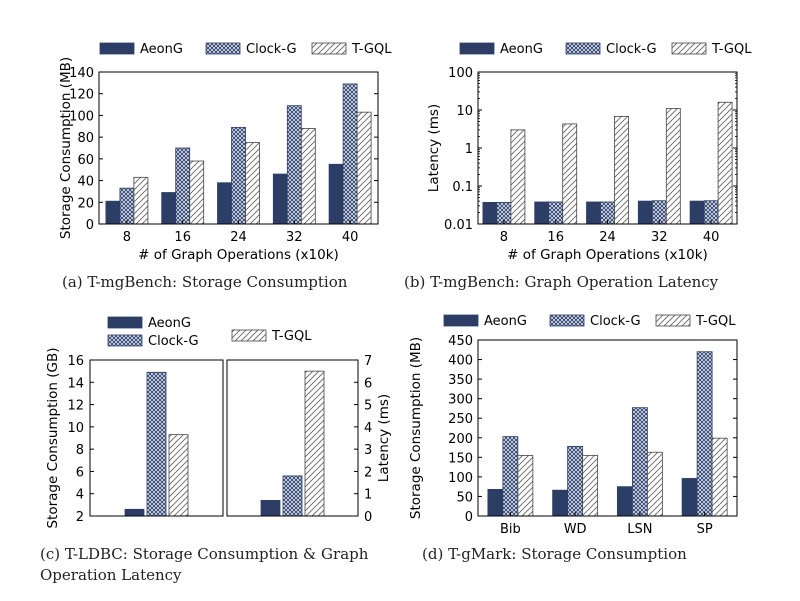 The image size is (800, 601). What do you see at coordinates (624, 501) in the screenshot?
I see `bar-aeong-lsn` at bounding box center [624, 501].